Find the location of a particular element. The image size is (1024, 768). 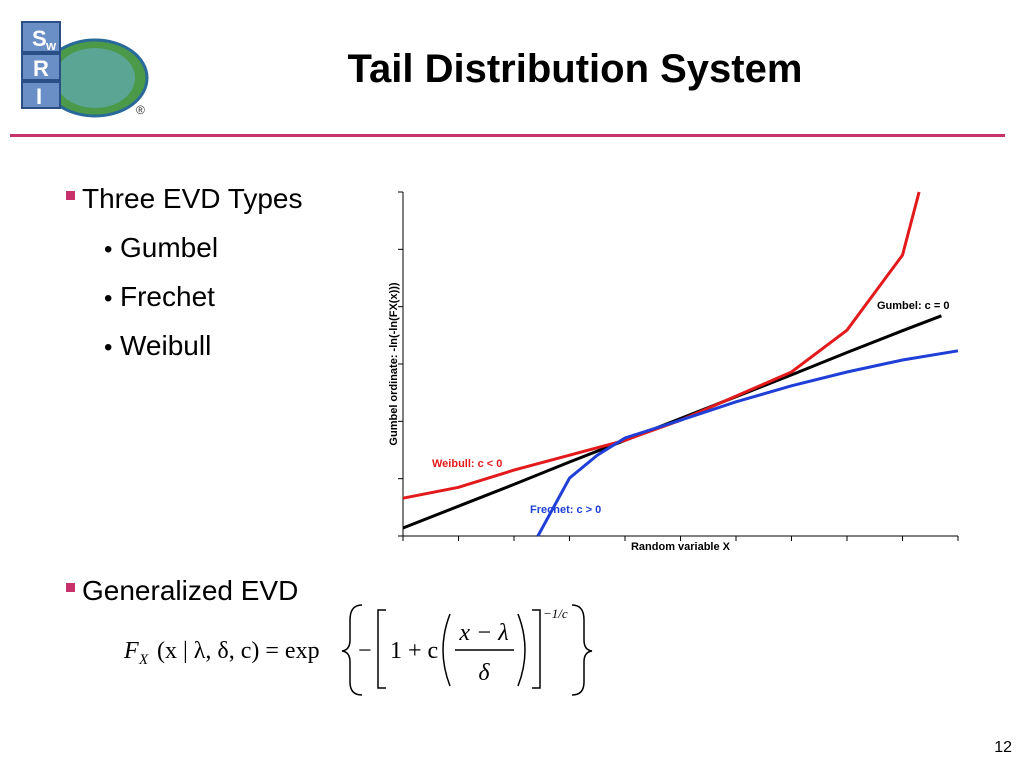

bullet-text: Three EVD Types is located at coordinates (192, 198).